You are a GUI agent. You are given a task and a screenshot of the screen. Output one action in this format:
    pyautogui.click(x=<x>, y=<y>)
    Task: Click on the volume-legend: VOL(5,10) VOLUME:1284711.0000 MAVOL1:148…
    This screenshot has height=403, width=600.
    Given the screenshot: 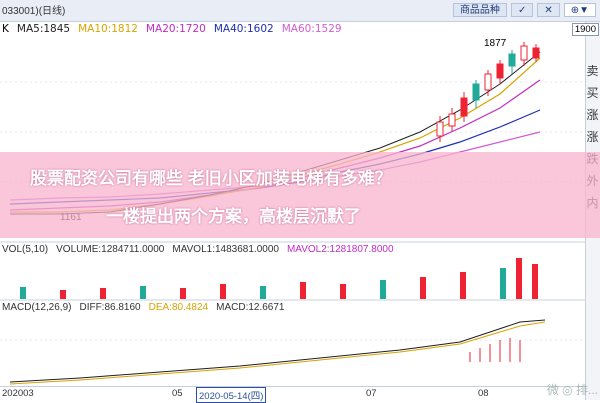 What is the action you would take?
    pyautogui.click(x=198, y=249)
    